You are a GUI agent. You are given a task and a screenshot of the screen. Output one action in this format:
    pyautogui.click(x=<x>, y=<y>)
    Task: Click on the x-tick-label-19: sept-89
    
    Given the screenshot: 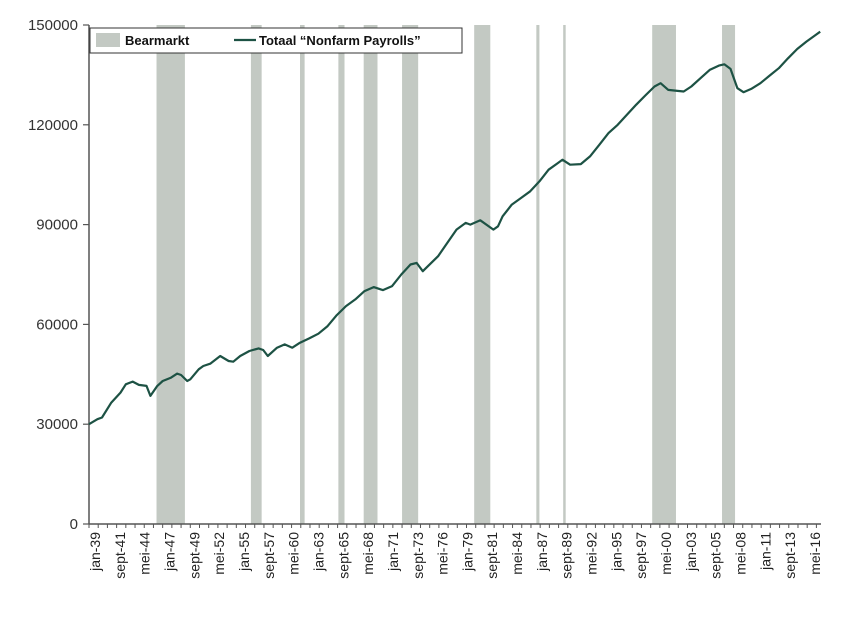 What is the action you would take?
    pyautogui.click(x=567, y=555)
    